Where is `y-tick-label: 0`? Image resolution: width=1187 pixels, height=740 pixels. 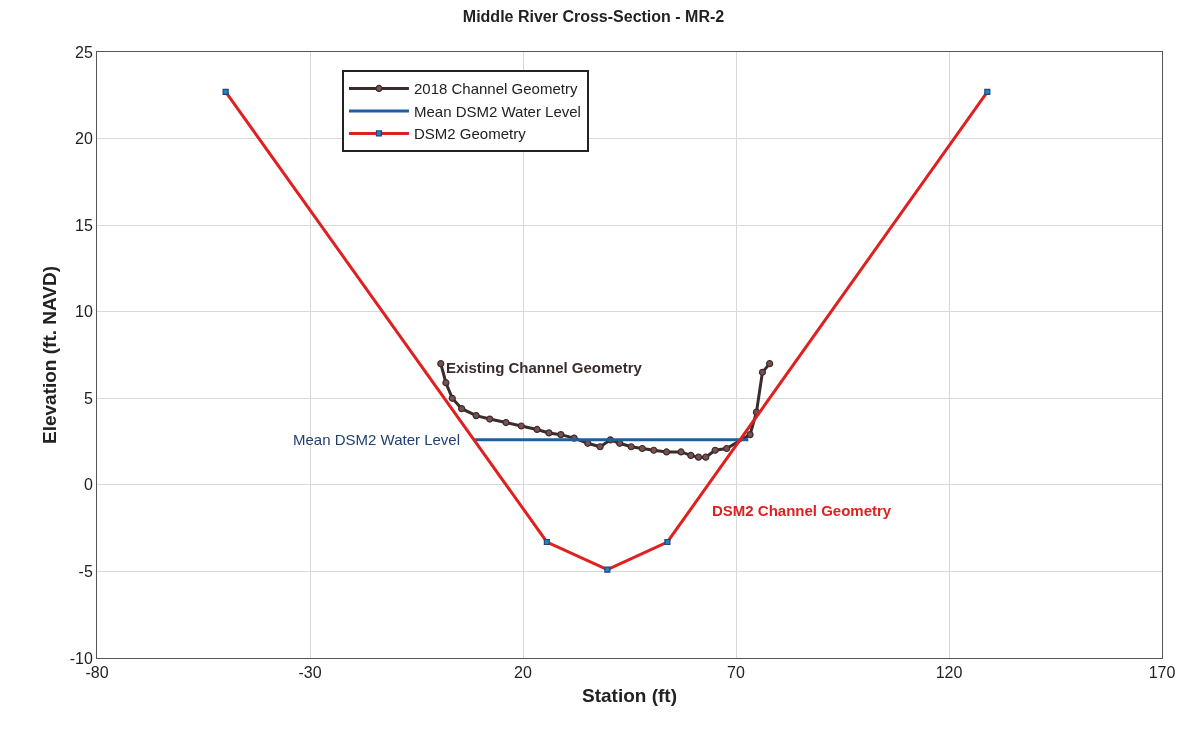
y-tick-label: 0 is located at coordinates (88, 485).